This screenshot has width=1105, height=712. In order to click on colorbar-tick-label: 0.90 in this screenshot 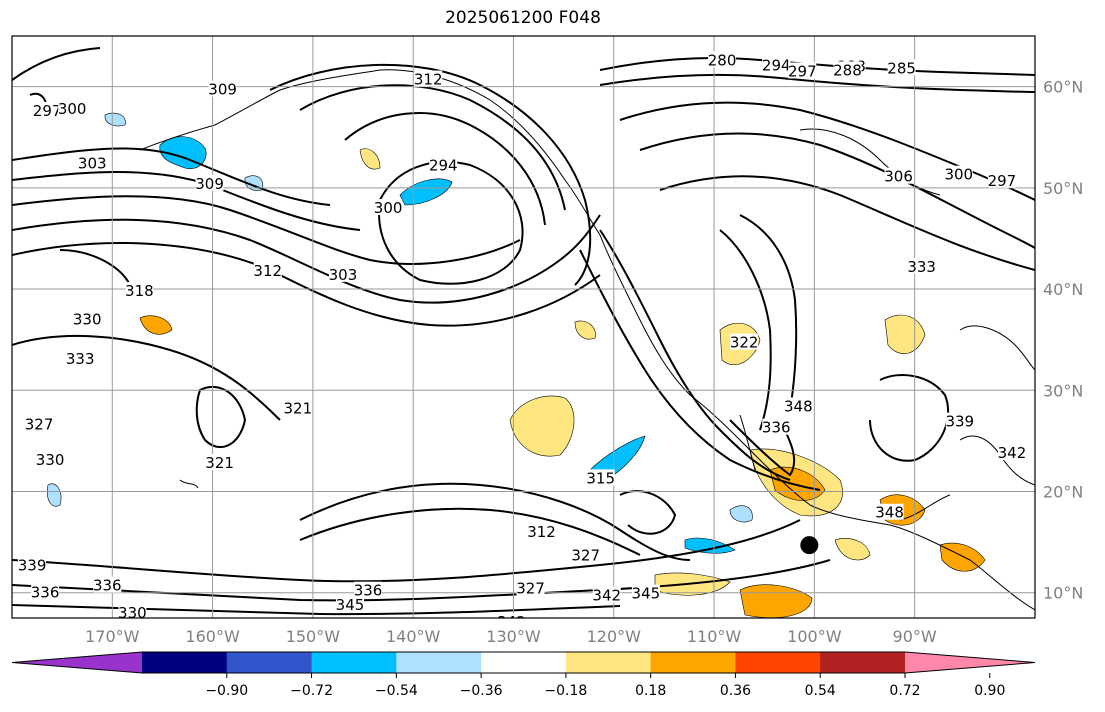, I will do `click(989, 691)`.